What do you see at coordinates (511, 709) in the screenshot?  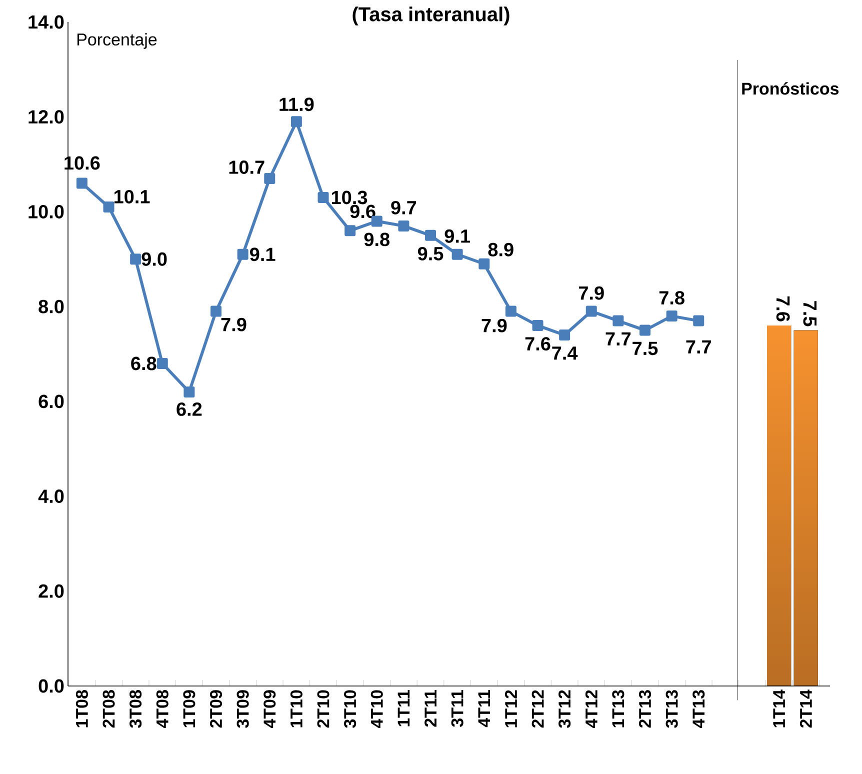 I see `x-tick-label: 1T12` at bounding box center [511, 709].